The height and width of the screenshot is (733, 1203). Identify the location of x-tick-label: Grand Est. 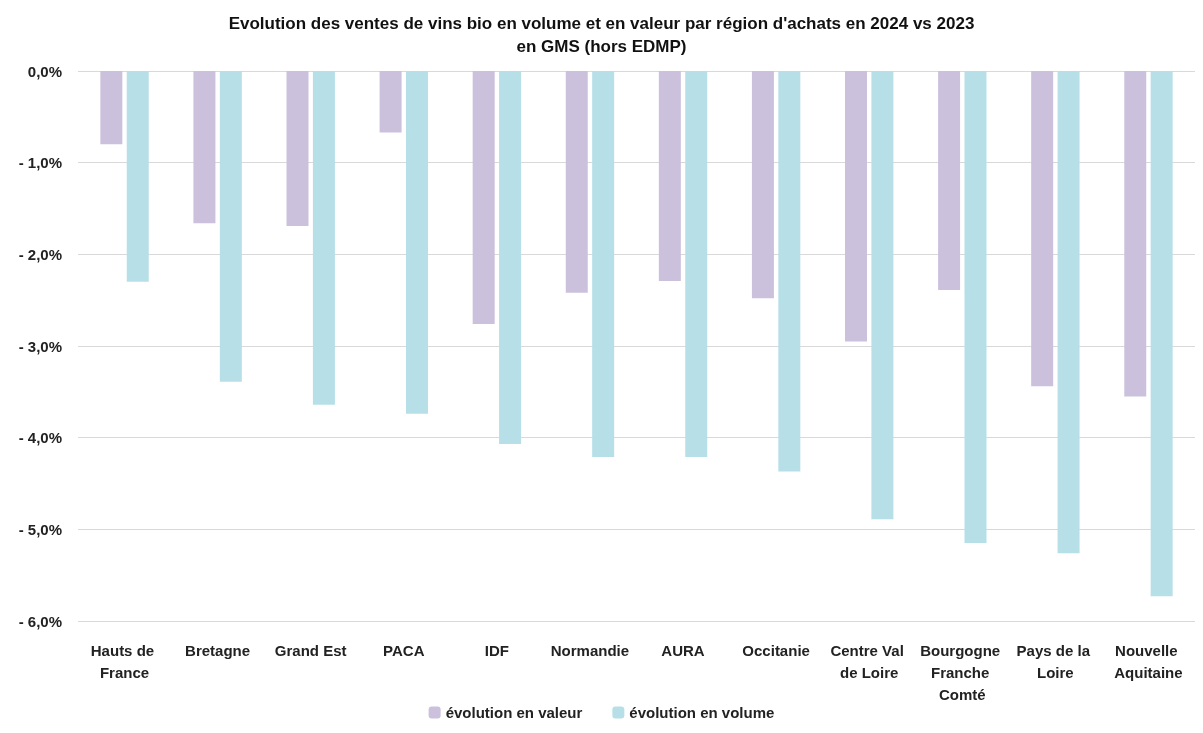
(310, 650).